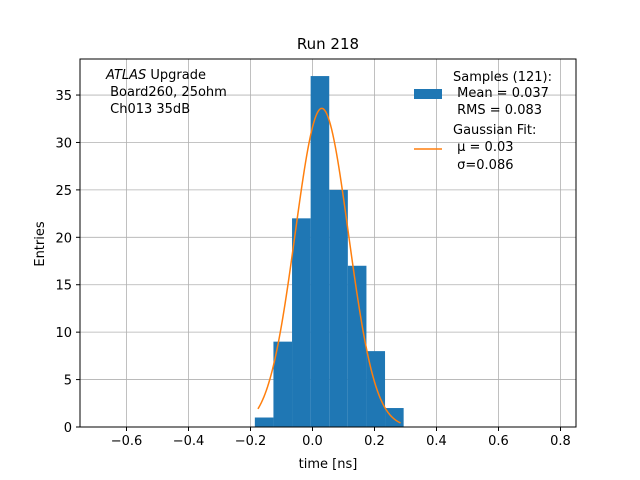 The width and height of the screenshot is (640, 480). What do you see at coordinates (483, 147) in the screenshot?
I see `legend-fit-mu: μ = 0.03` at bounding box center [483, 147].